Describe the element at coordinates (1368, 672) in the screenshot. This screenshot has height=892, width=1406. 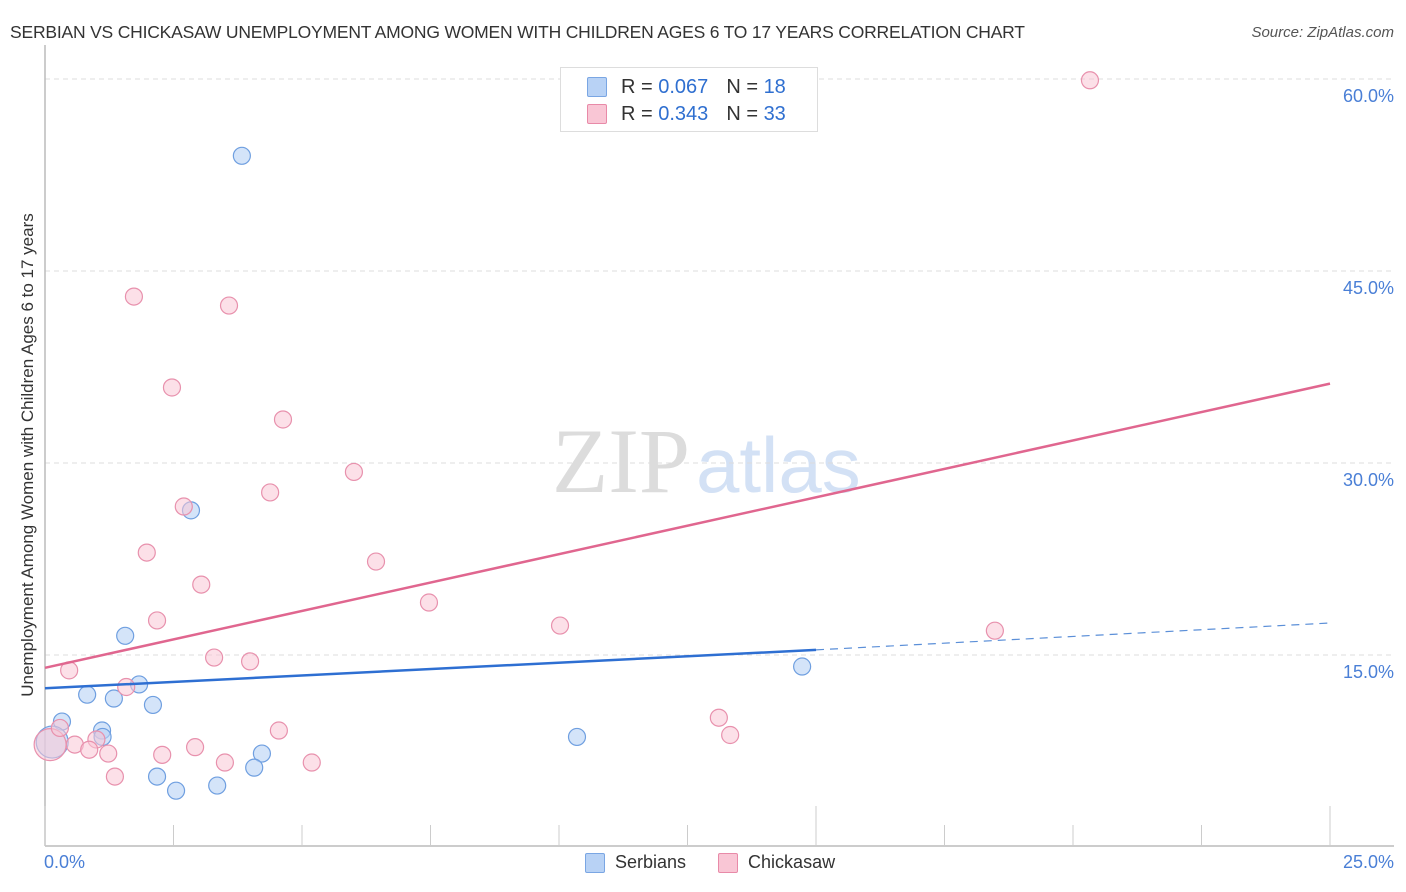
I see `y-tick-15: 15.0%` at that location.